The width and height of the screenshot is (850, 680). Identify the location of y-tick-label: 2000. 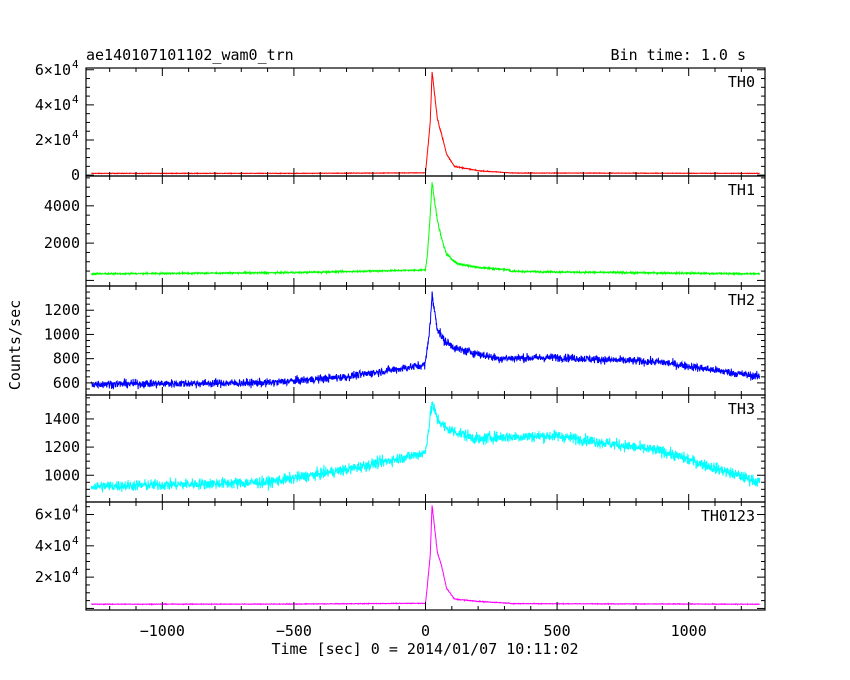
(62, 243).